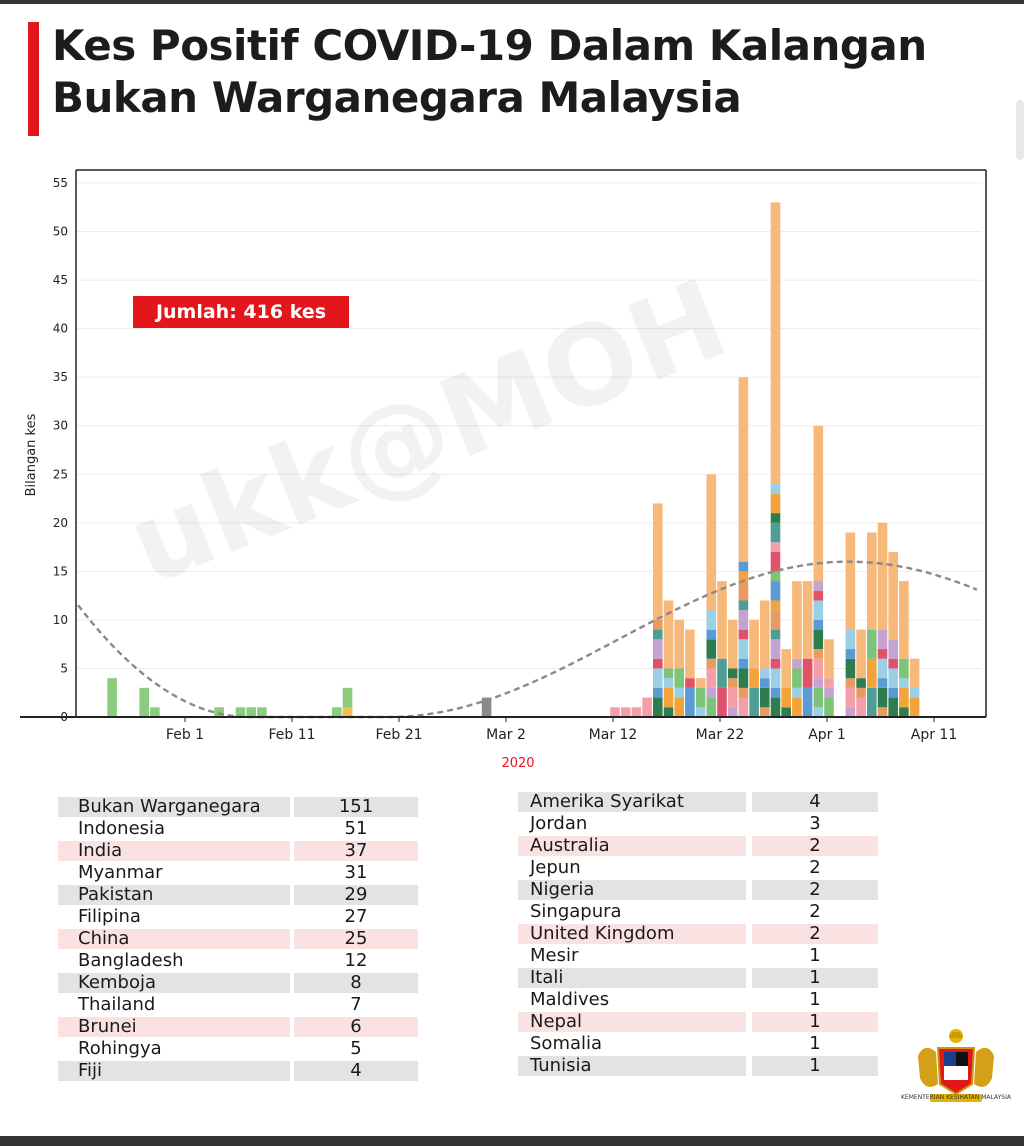  I want to click on page-title-line-1: Kes Positif COVID-19 Dalam Kalangan, so click(489, 45).